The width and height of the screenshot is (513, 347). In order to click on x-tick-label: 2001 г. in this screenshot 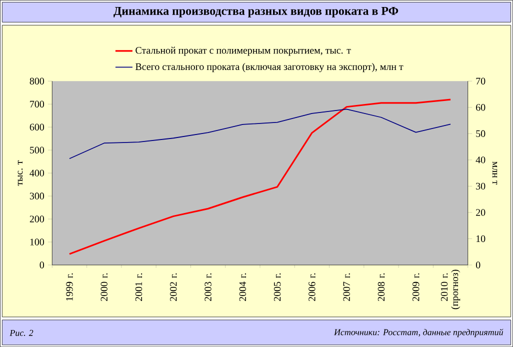, I will do `click(138, 287)`.